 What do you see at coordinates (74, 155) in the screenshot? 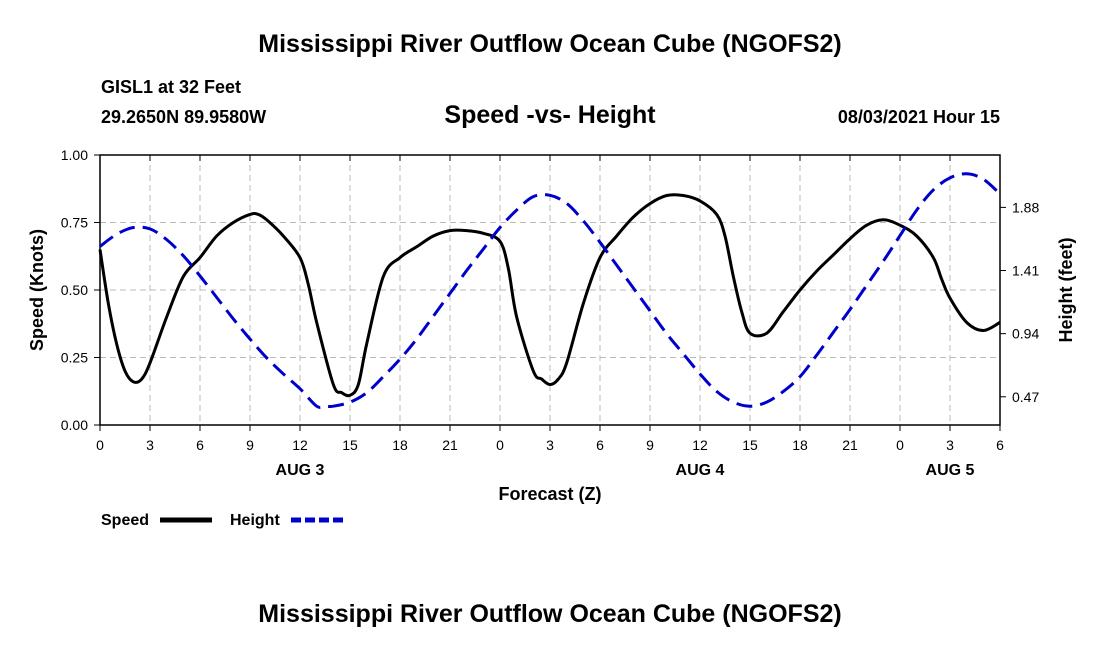
I see `y-tick-label: 1.00` at bounding box center [74, 155].